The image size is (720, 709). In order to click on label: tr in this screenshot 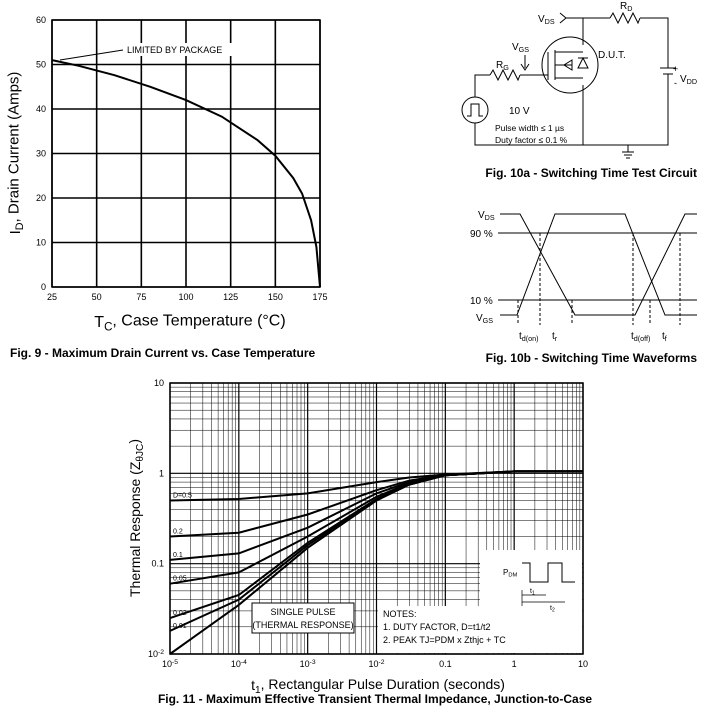, I will do `click(555, 337)`.